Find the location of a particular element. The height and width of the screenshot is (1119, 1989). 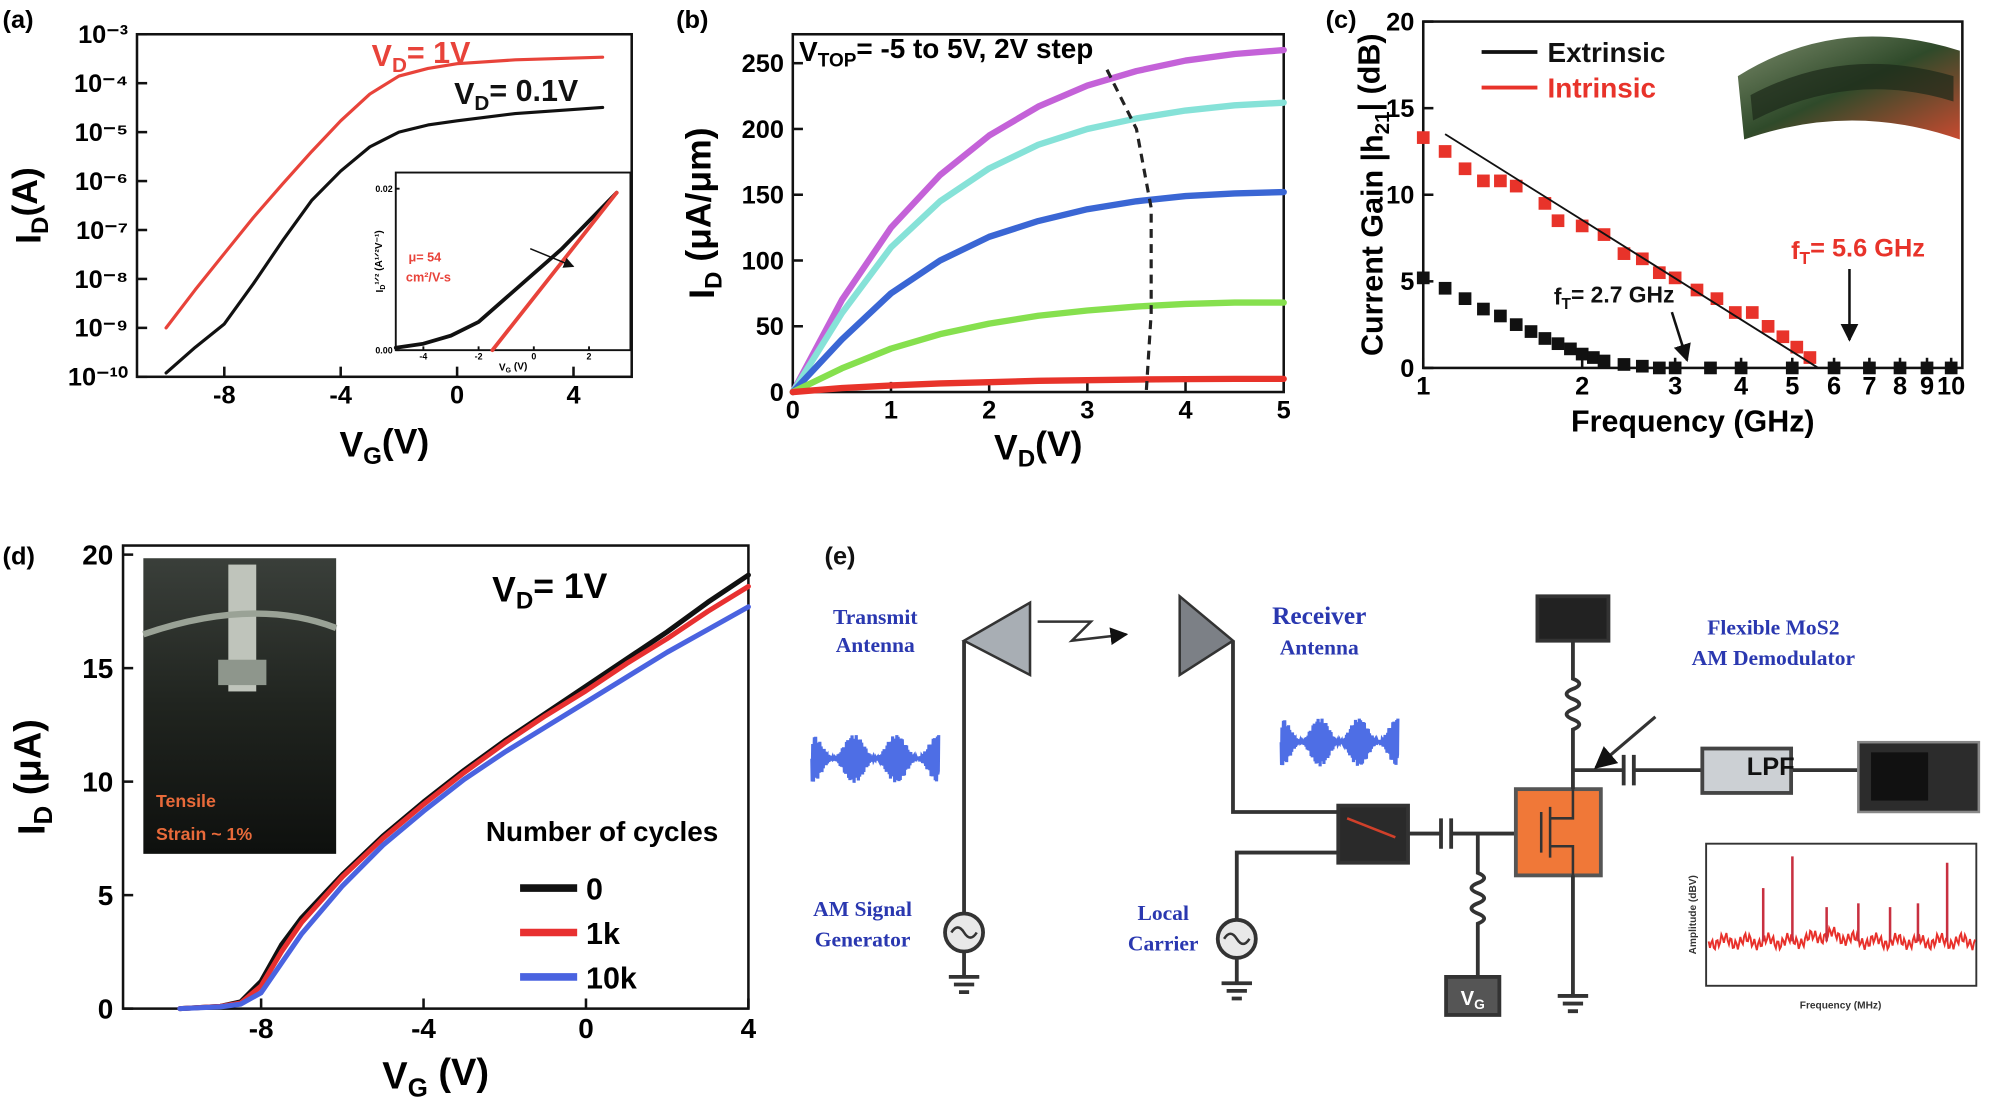

generator-symbol is located at coordinates (964, 932).